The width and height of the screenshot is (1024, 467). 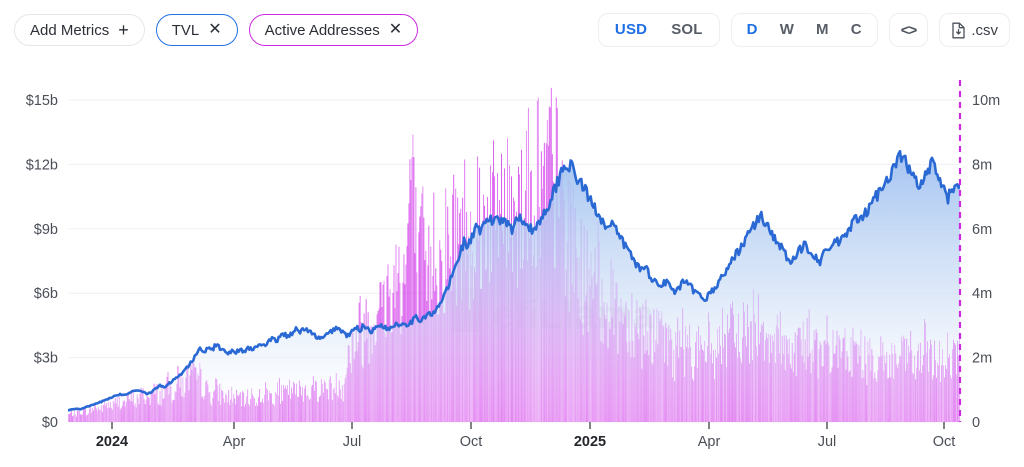 What do you see at coordinates (70, 30) in the screenshot?
I see `add-metrics-label: Add Metrics` at bounding box center [70, 30].